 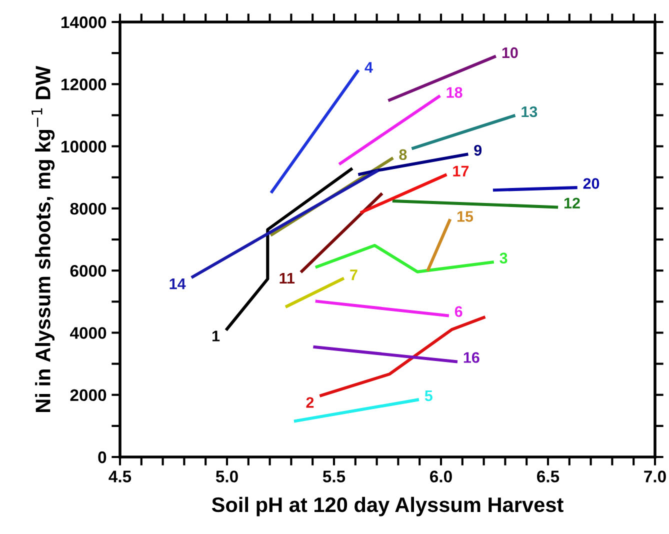 What do you see at coordinates (591, 183) in the screenshot?
I see `series-label: 20` at bounding box center [591, 183].